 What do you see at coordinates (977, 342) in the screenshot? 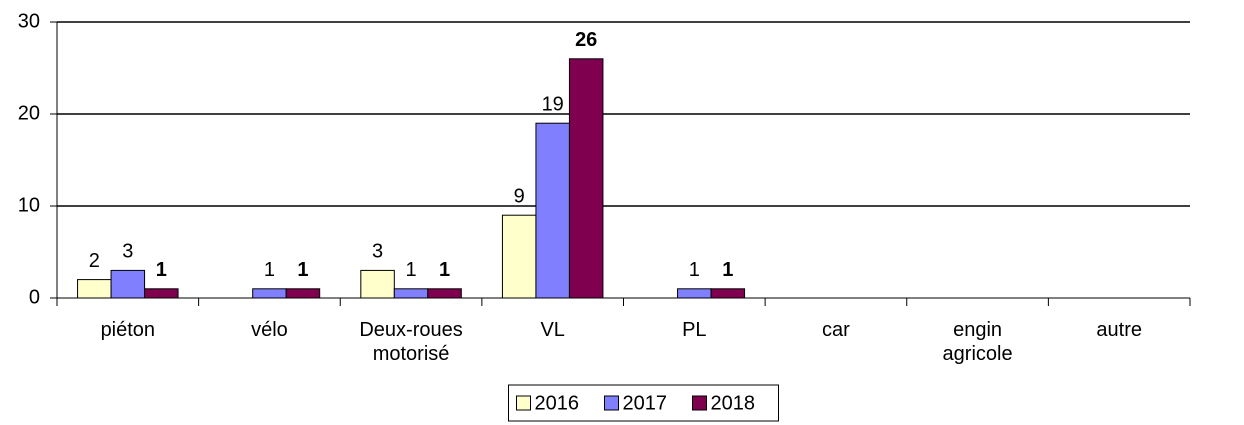
I see `x-tick-label: engin agricole` at bounding box center [977, 342].